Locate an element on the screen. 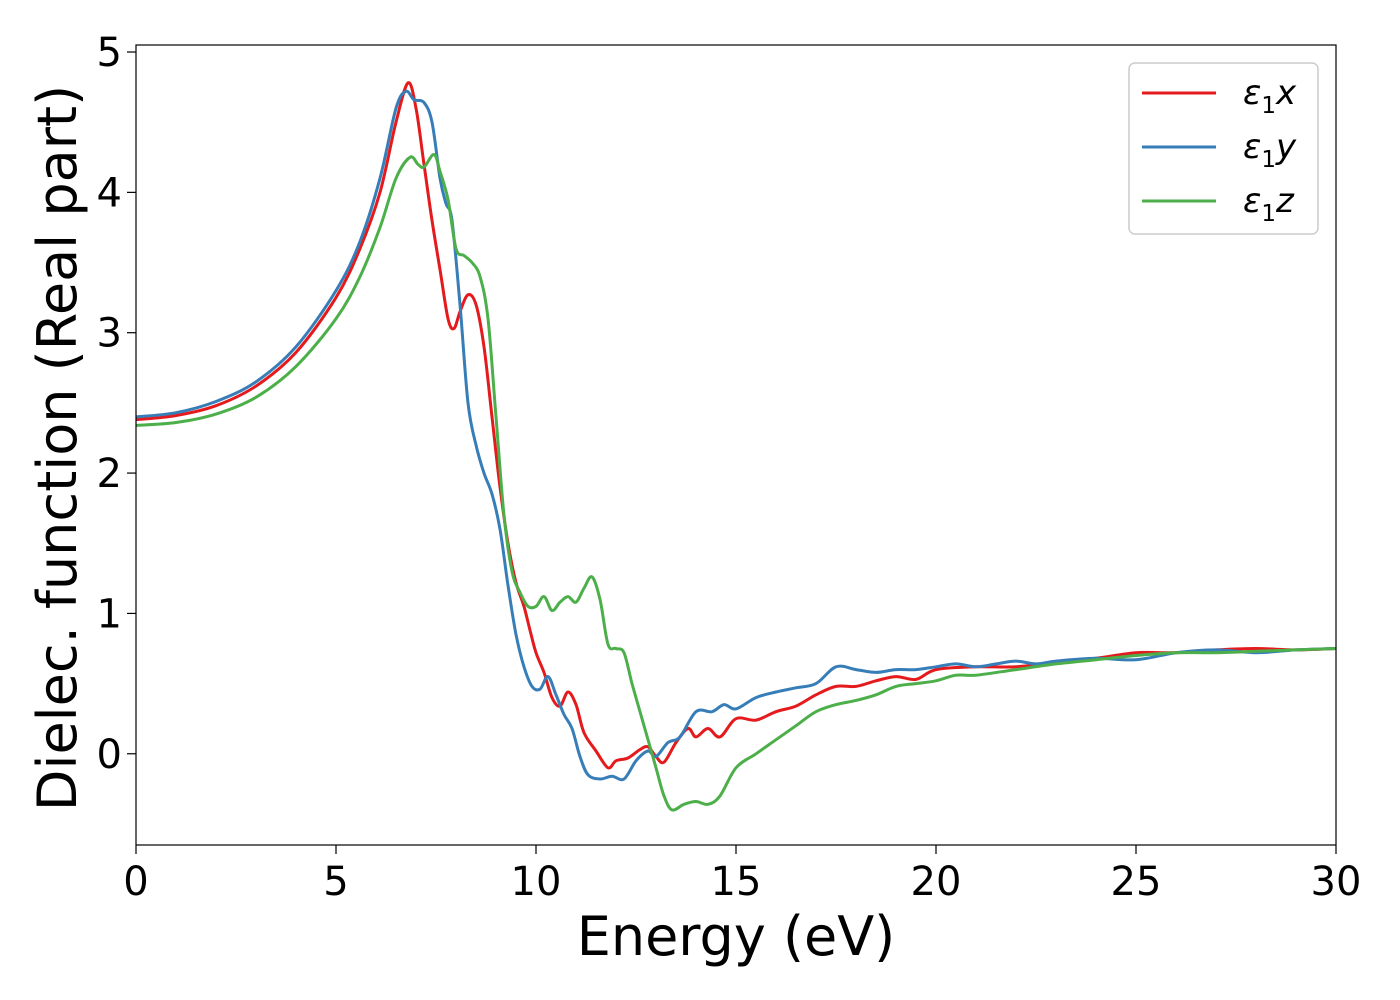 This screenshot has height=1000, width=1400. x-axis: 0 5 10 15 20 25 30 is located at coordinates (742, 875).